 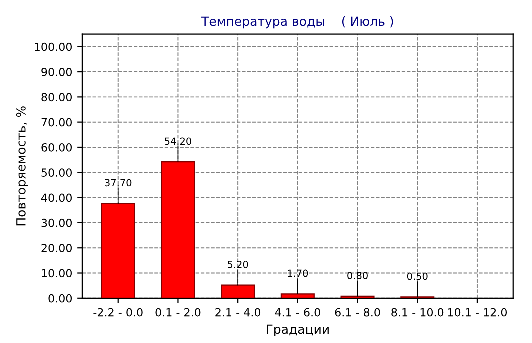 What do you see at coordinates (53, 47) in the screenshot?
I see `y-tick-label: 100.00` at bounding box center [53, 47].